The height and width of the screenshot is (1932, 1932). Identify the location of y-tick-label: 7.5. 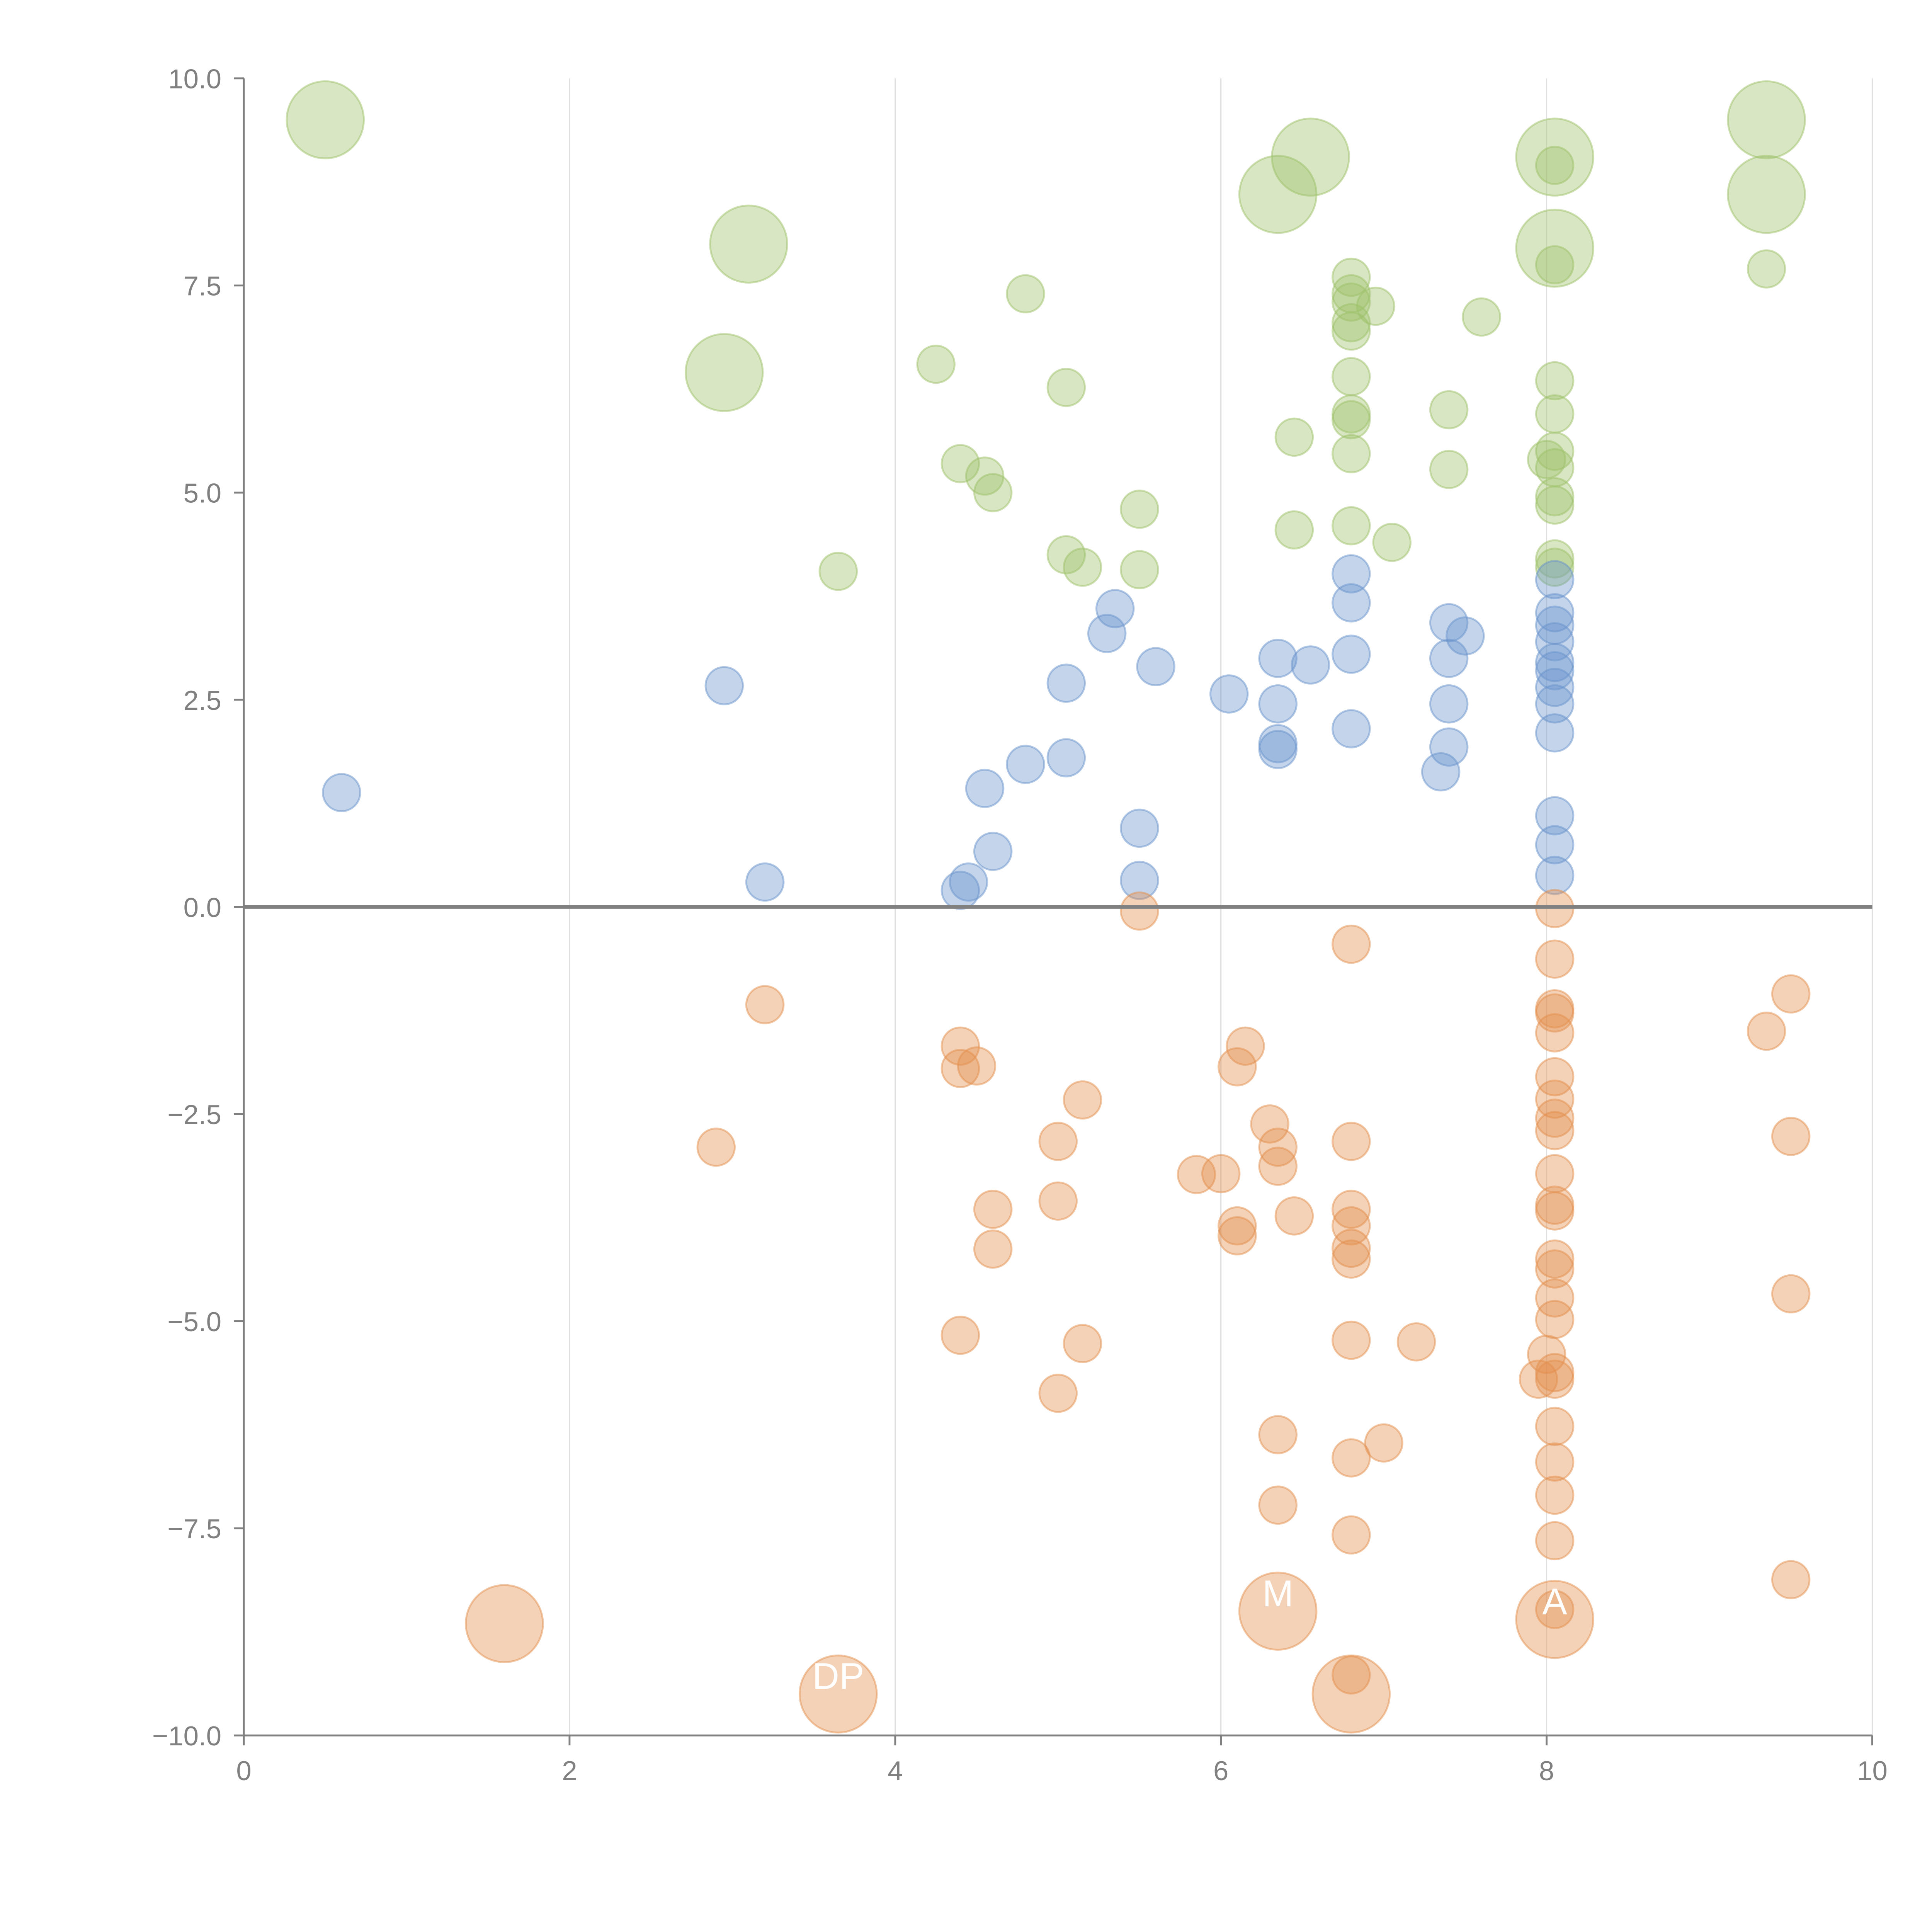
(202, 287).